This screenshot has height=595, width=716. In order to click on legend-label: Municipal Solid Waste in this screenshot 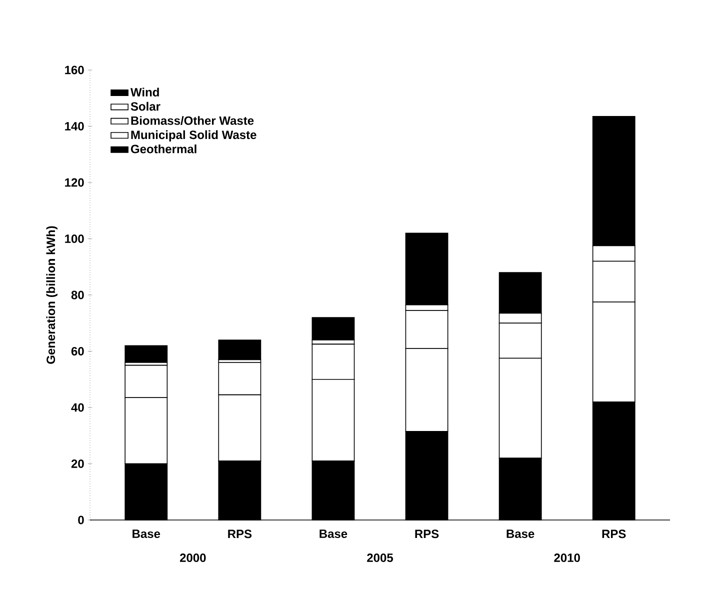, I will do `click(193, 136)`.